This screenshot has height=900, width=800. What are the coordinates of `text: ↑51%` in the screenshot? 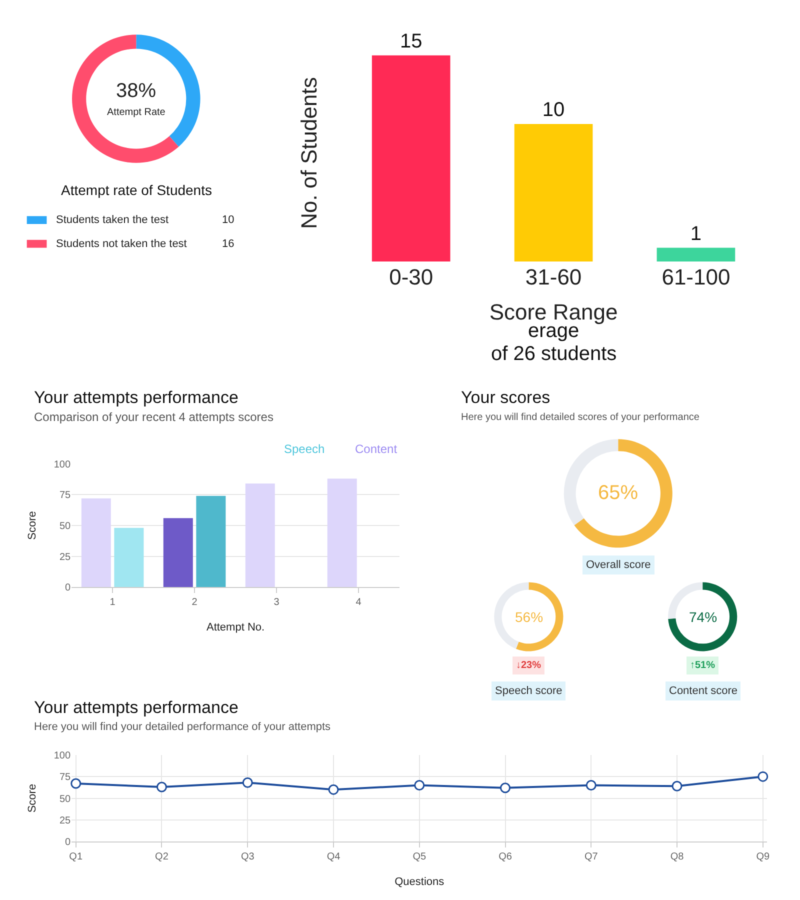 It's located at (703, 665).